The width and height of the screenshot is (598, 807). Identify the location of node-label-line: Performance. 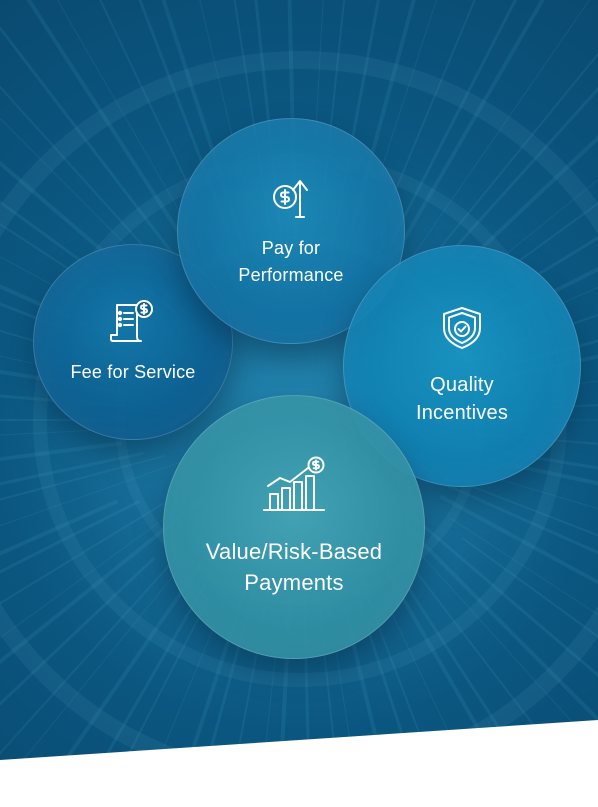
(291, 275).